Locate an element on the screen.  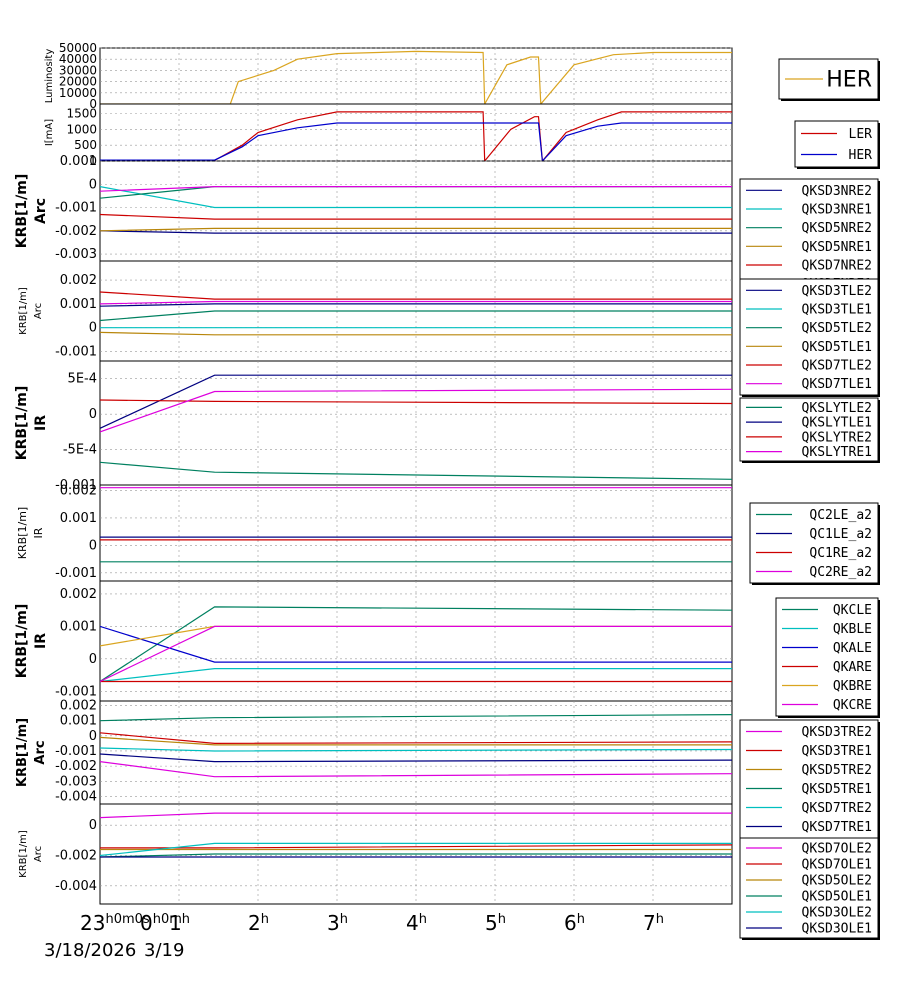
series-line-QKSD3OLE2 is located at coordinates (416, 849).